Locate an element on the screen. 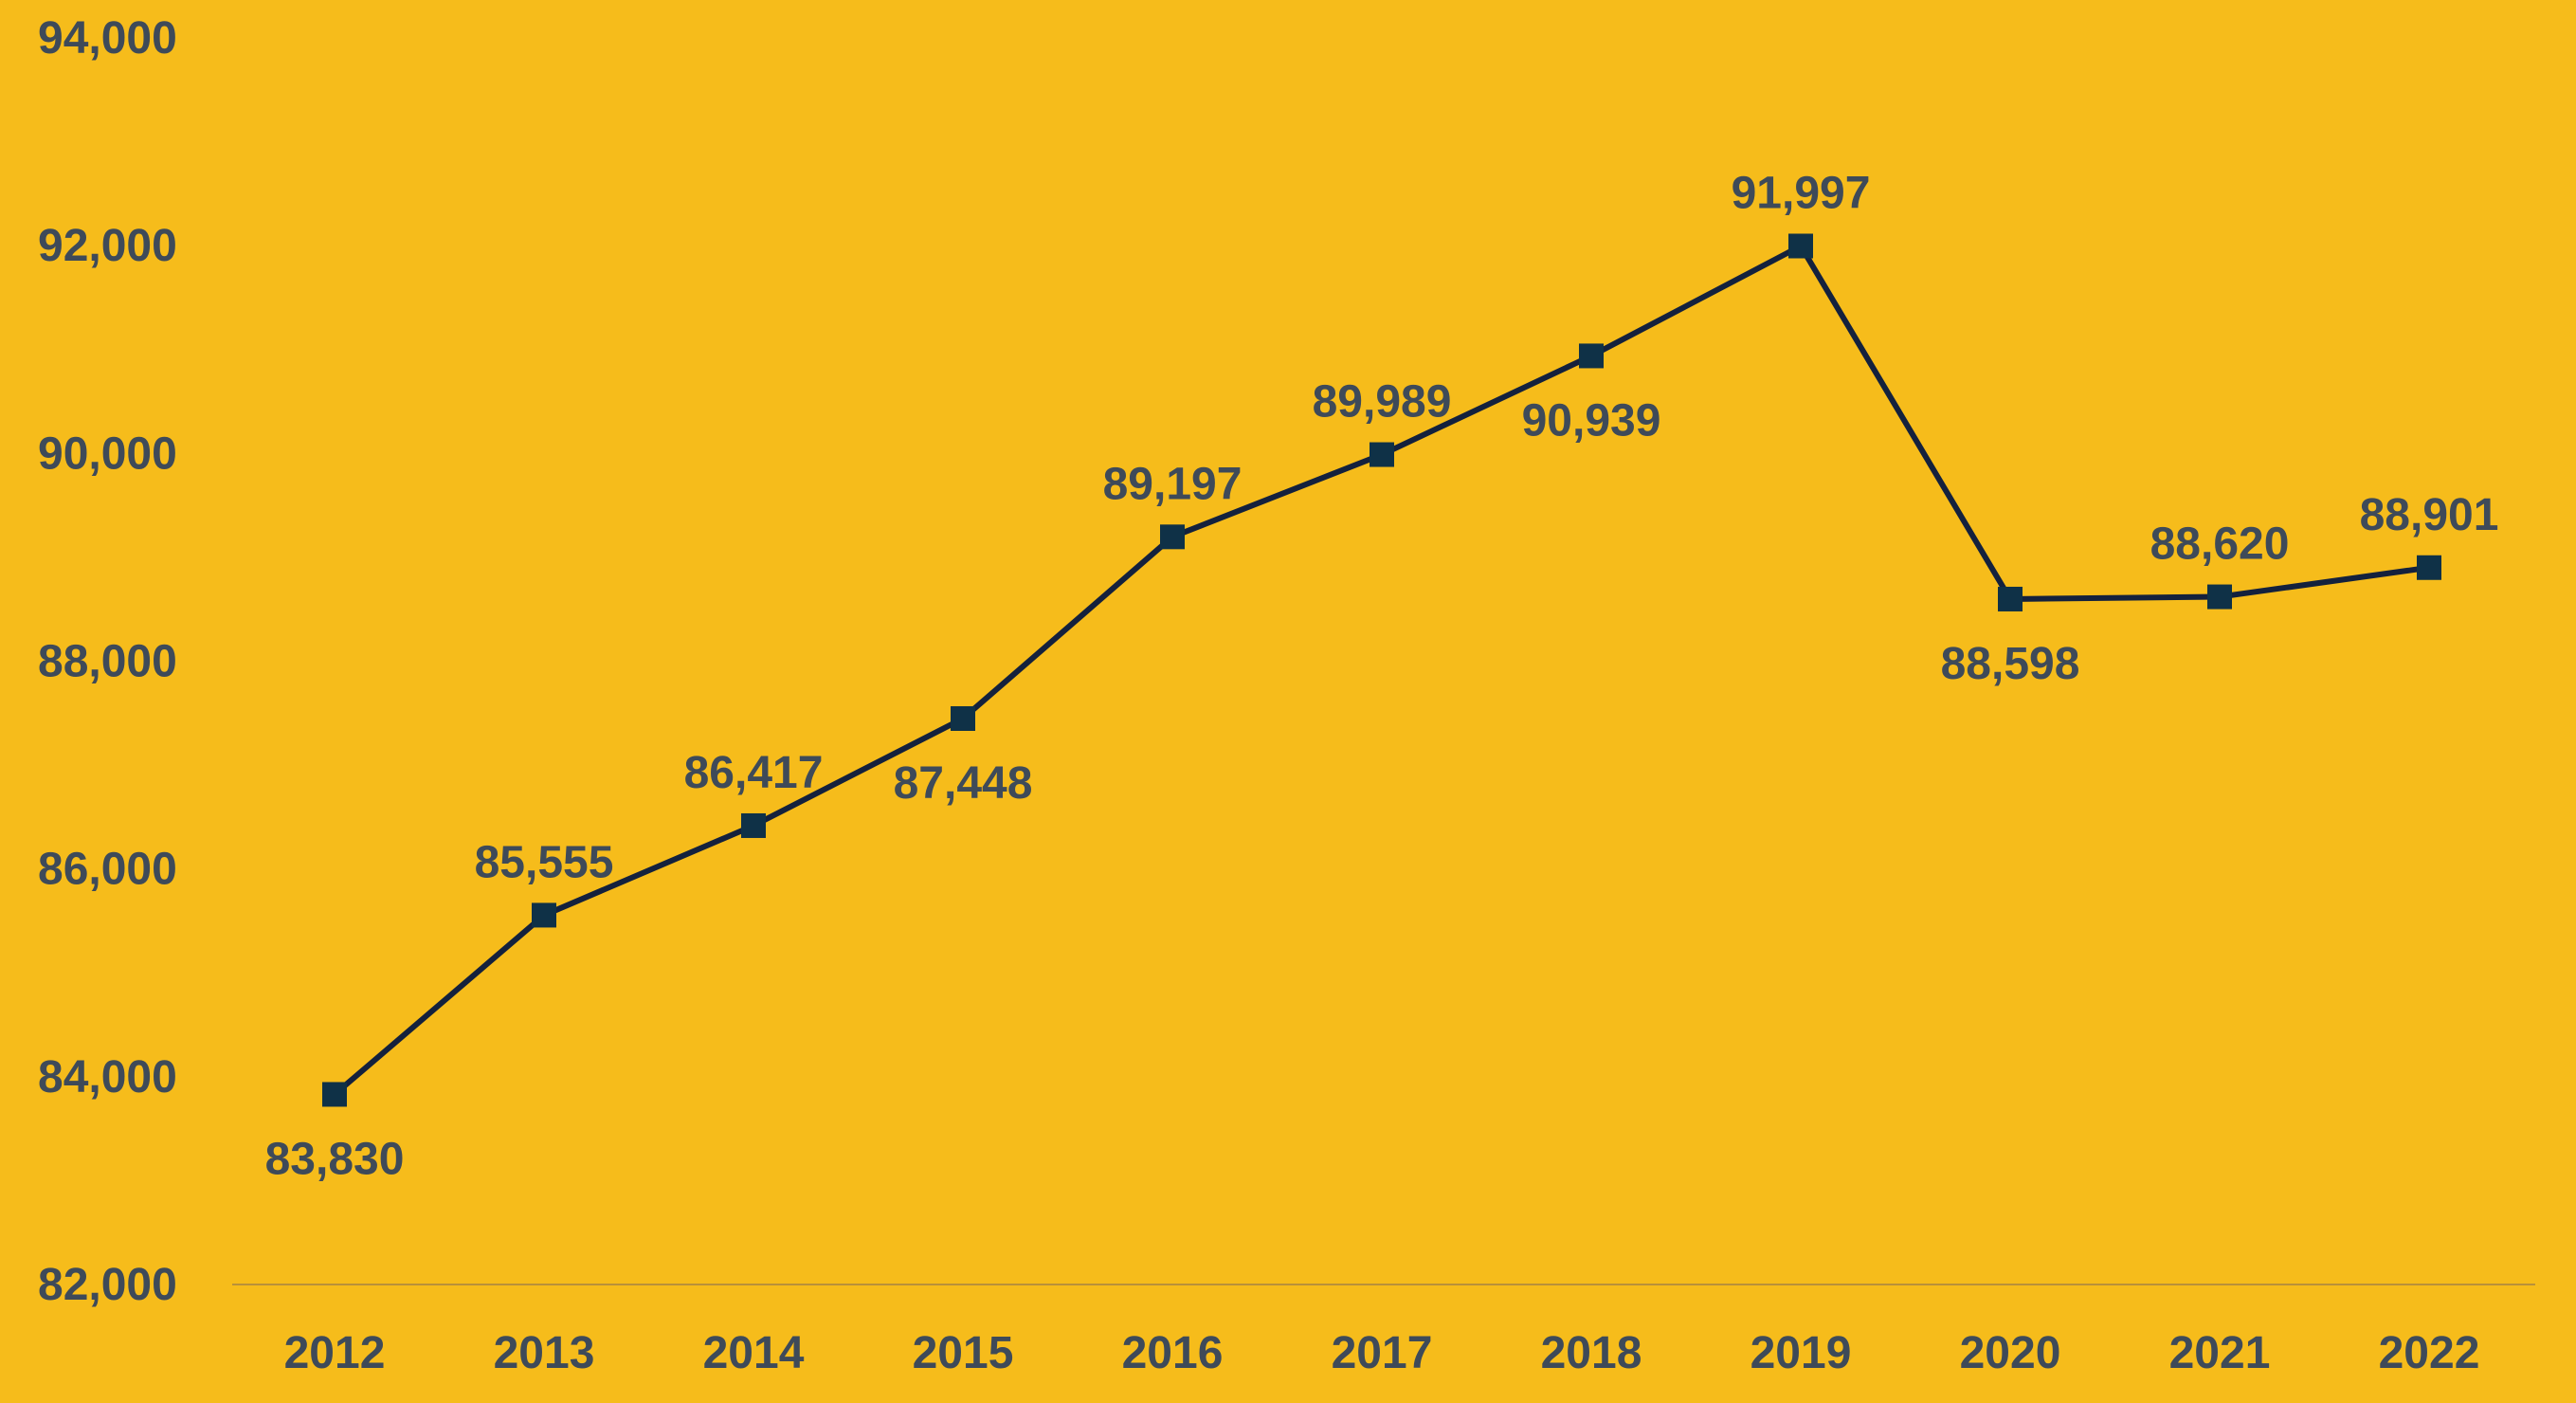 This screenshot has width=2576, height=1403. data-label: 90,939 is located at coordinates (1591, 420).